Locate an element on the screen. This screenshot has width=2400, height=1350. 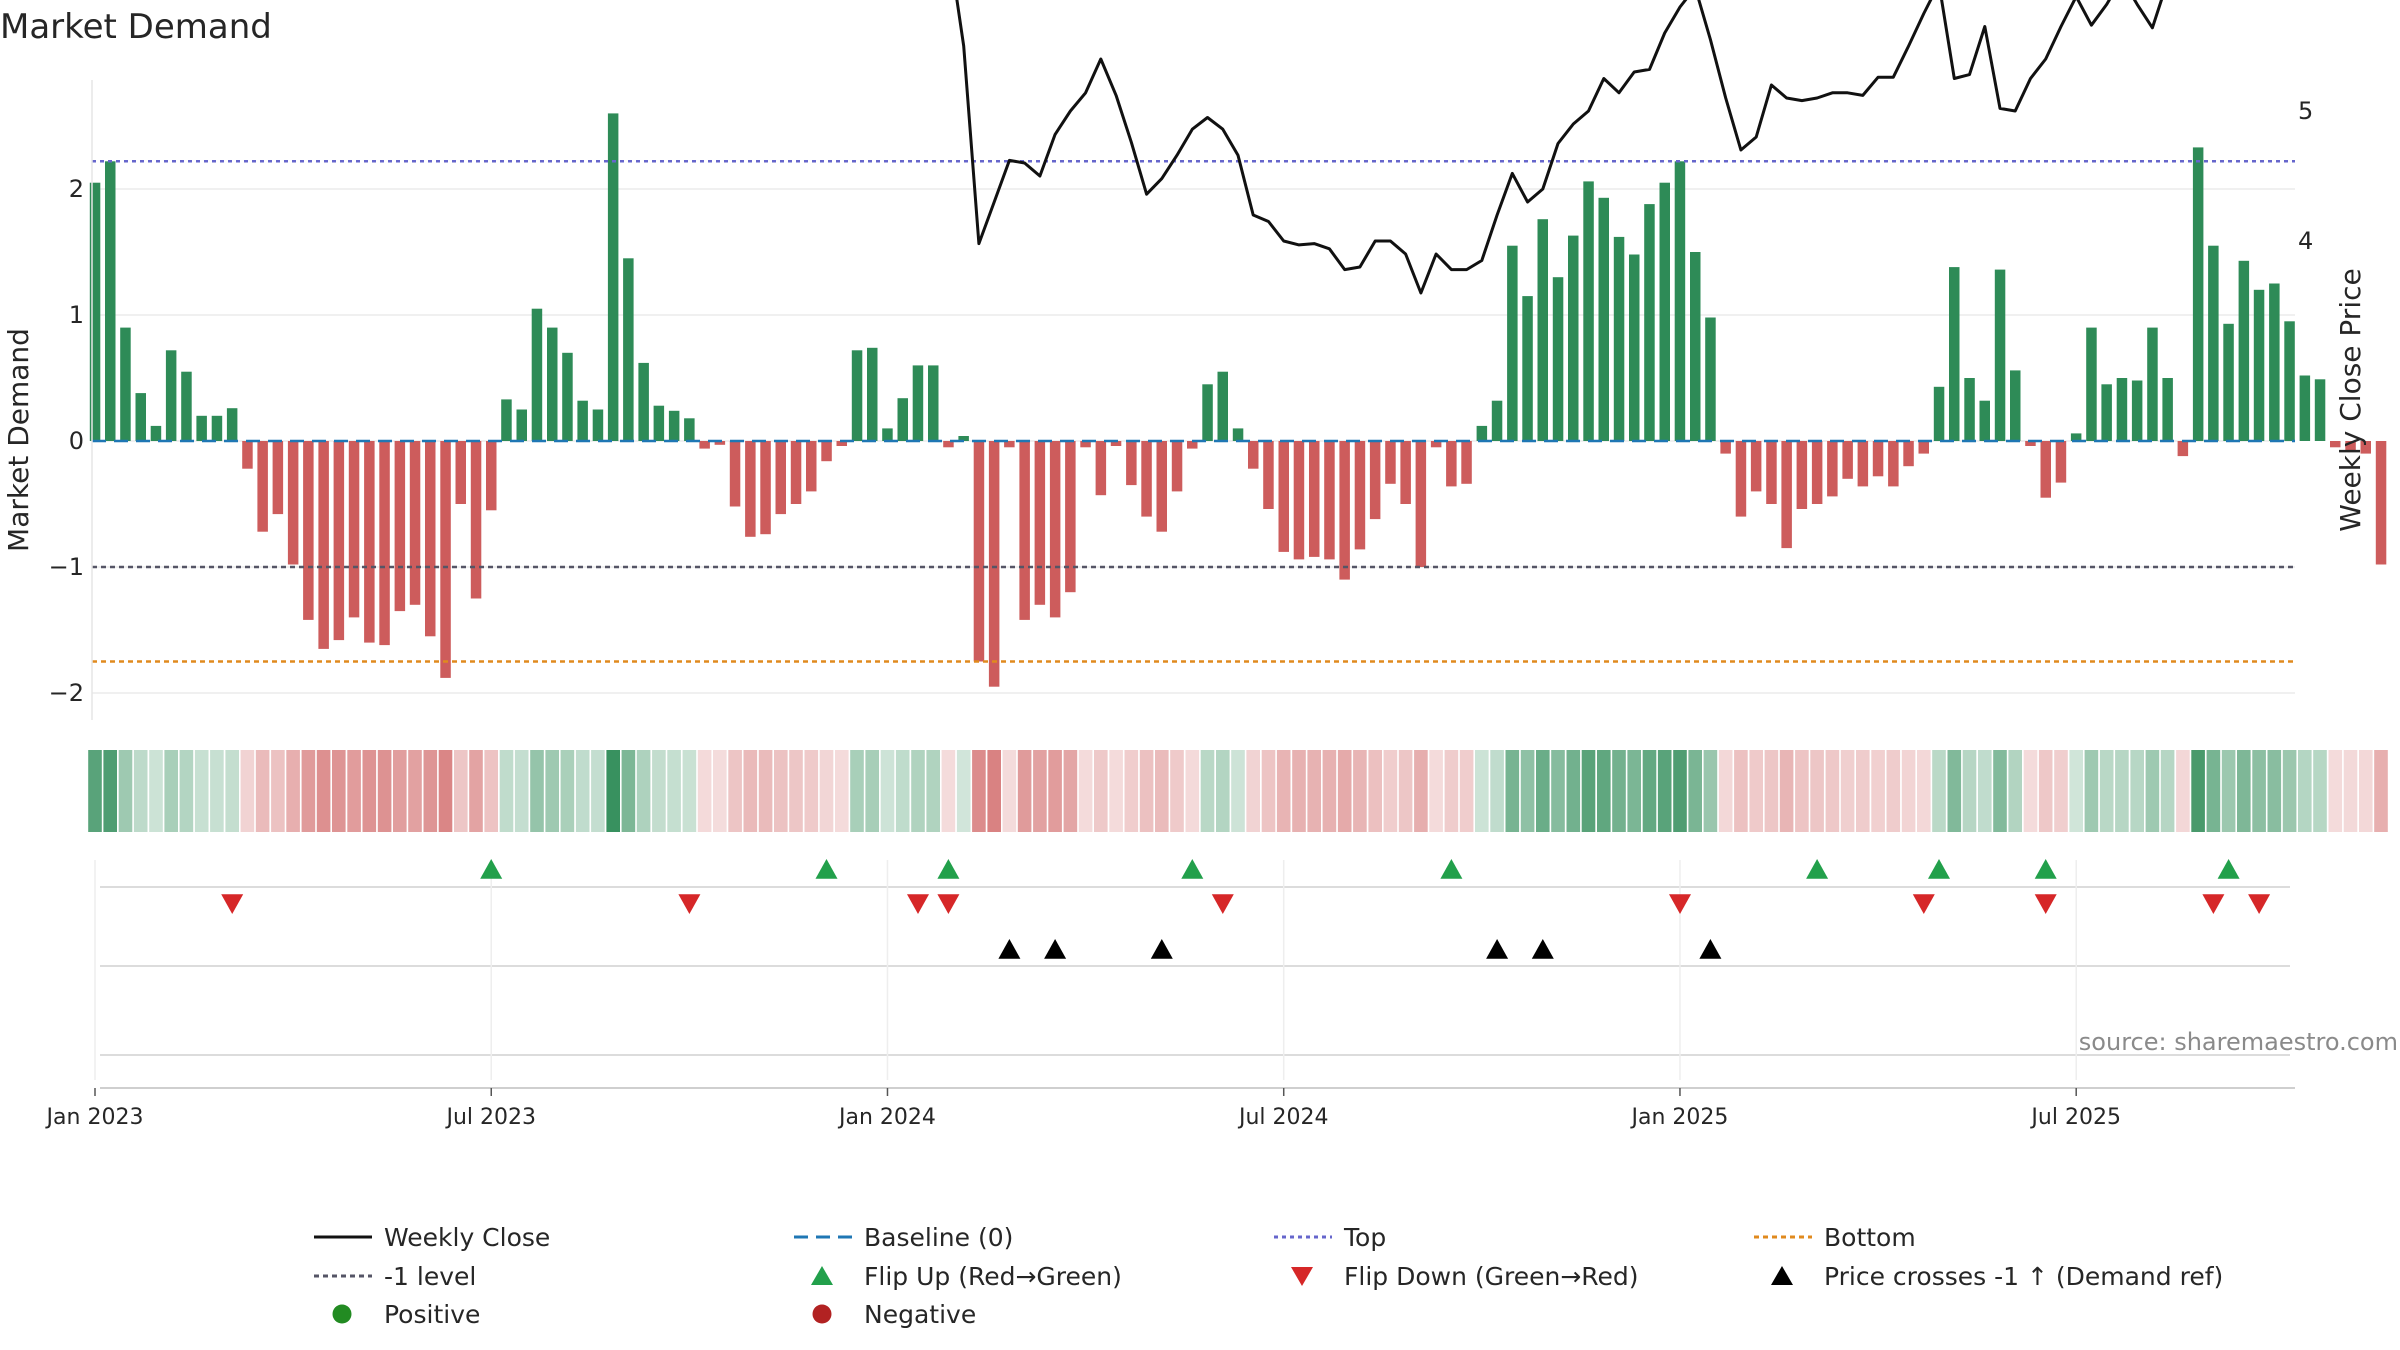
legend-label: Price crosses -1 ↑ (Demand ref) is located at coordinates (2023, 1276).